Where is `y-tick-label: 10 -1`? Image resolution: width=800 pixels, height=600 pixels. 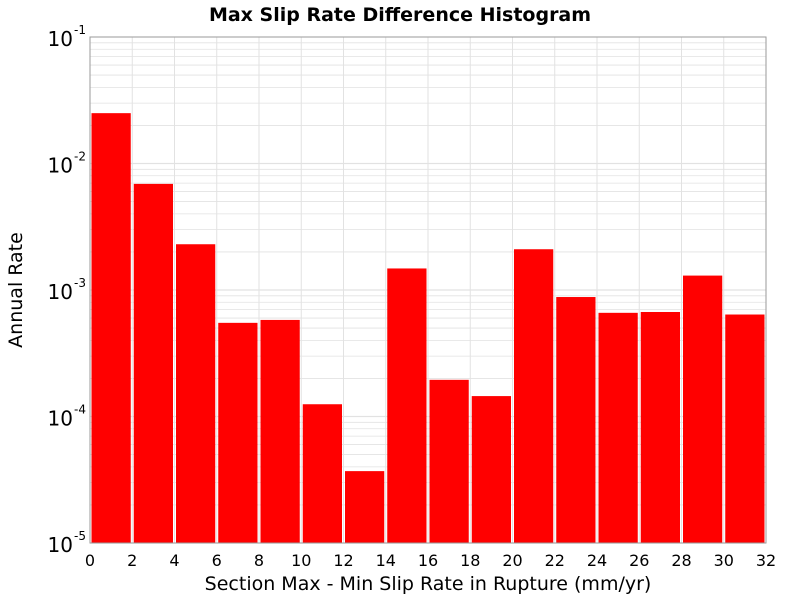 y-tick-label: 10 -1 is located at coordinates (67, 37).